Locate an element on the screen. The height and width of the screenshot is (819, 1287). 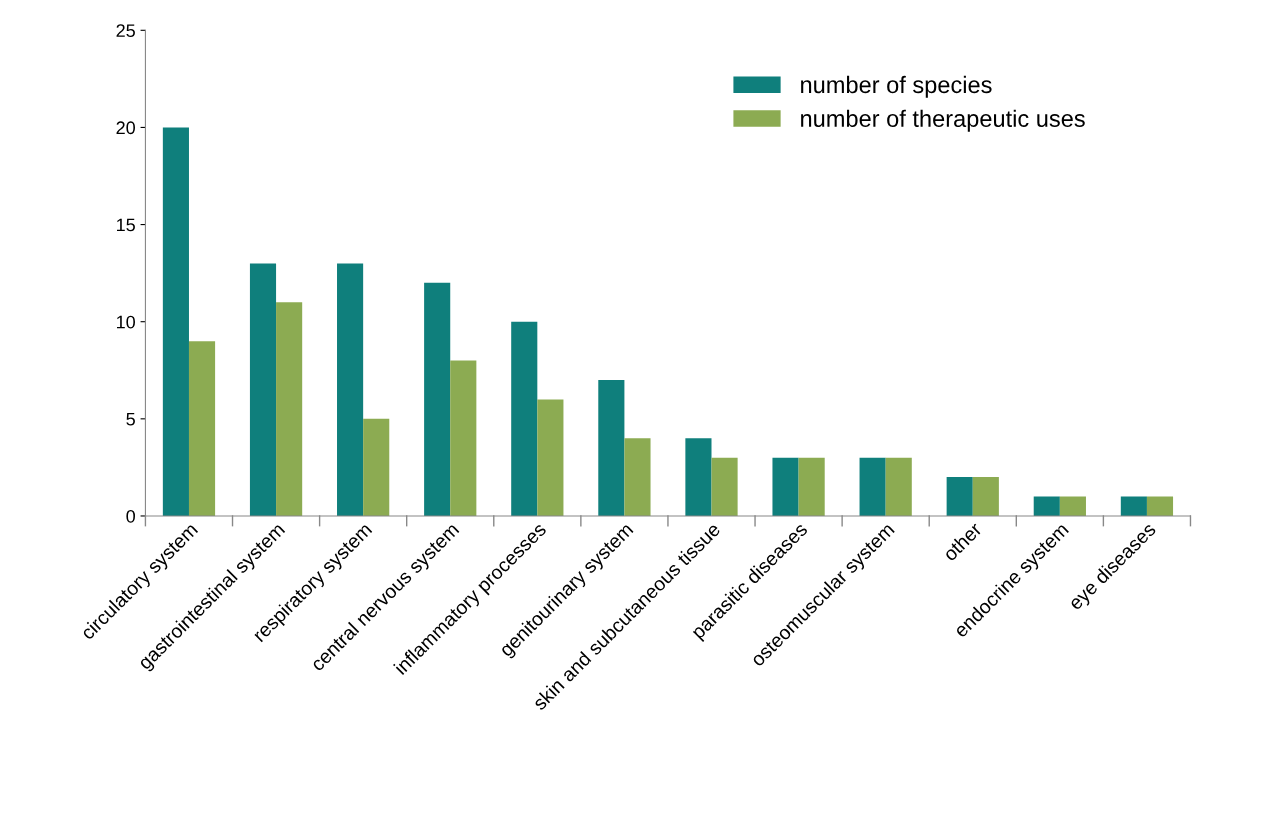
y-tick-label: 15 is located at coordinates (126, 225).